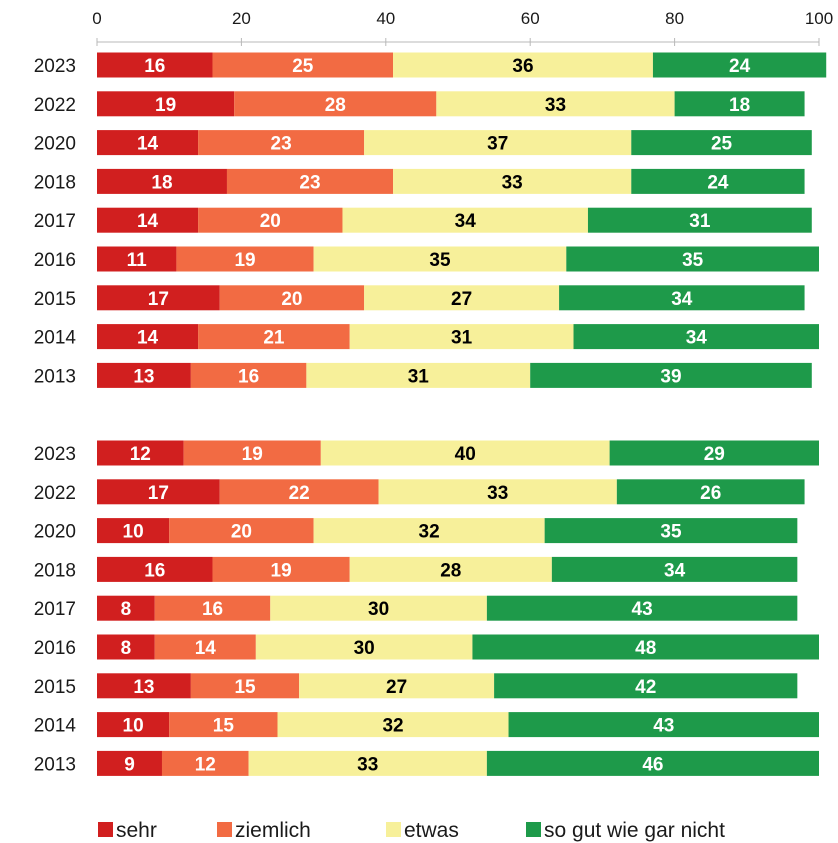 The image size is (838, 843). What do you see at coordinates (819, 18) in the screenshot?
I see `x-tick-label: 100` at bounding box center [819, 18].